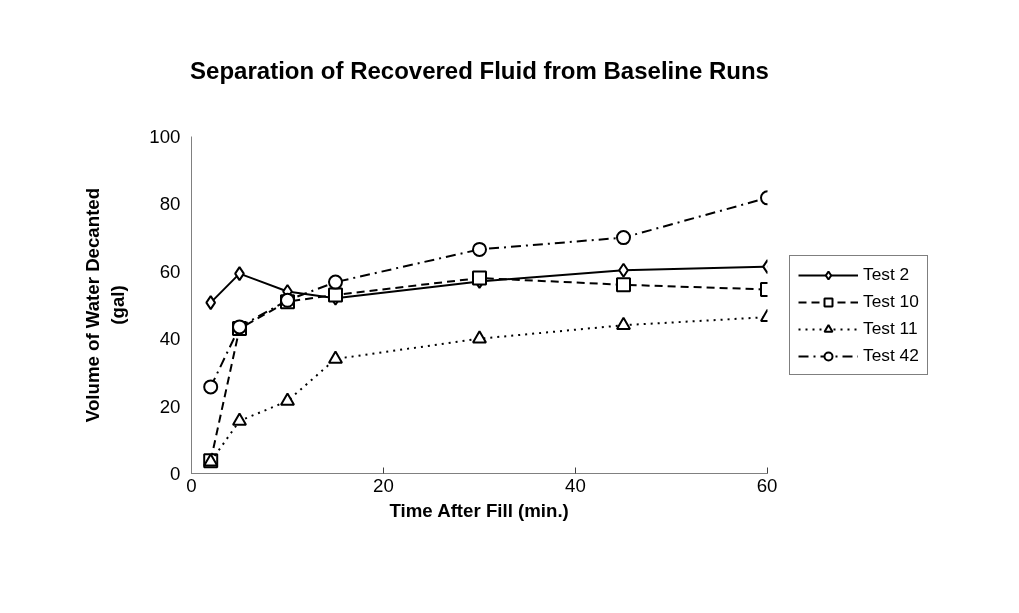 This screenshot has width=1019, height=613. I want to click on x-tick-label: 0, so click(191, 485).